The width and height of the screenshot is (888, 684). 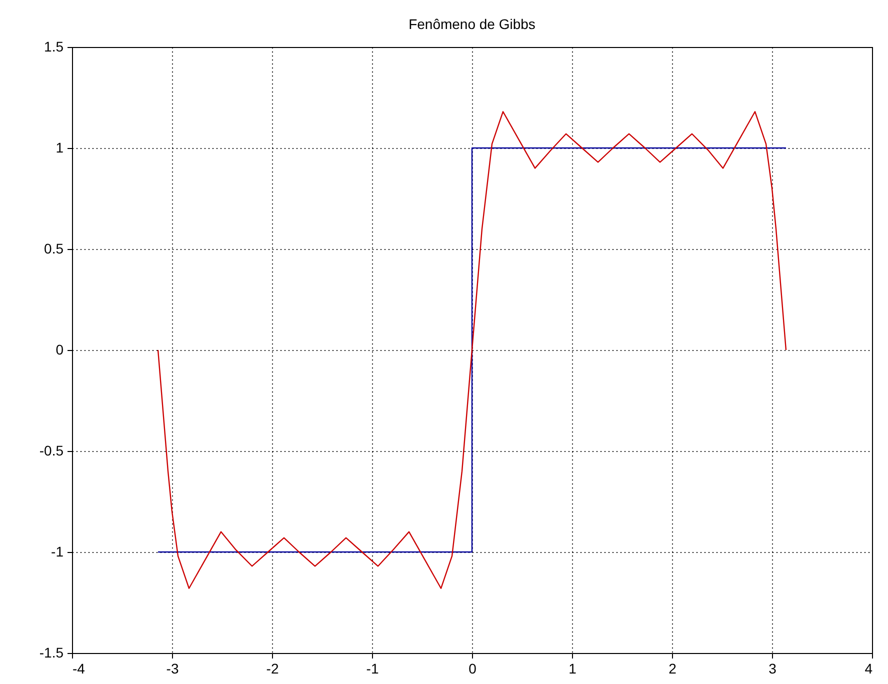 I want to click on x-tick-label: 0, so click(x=472, y=668).